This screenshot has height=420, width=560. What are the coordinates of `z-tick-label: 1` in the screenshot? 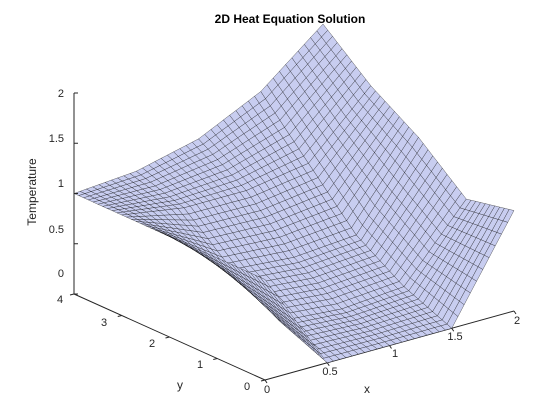 It's located at (61, 184).